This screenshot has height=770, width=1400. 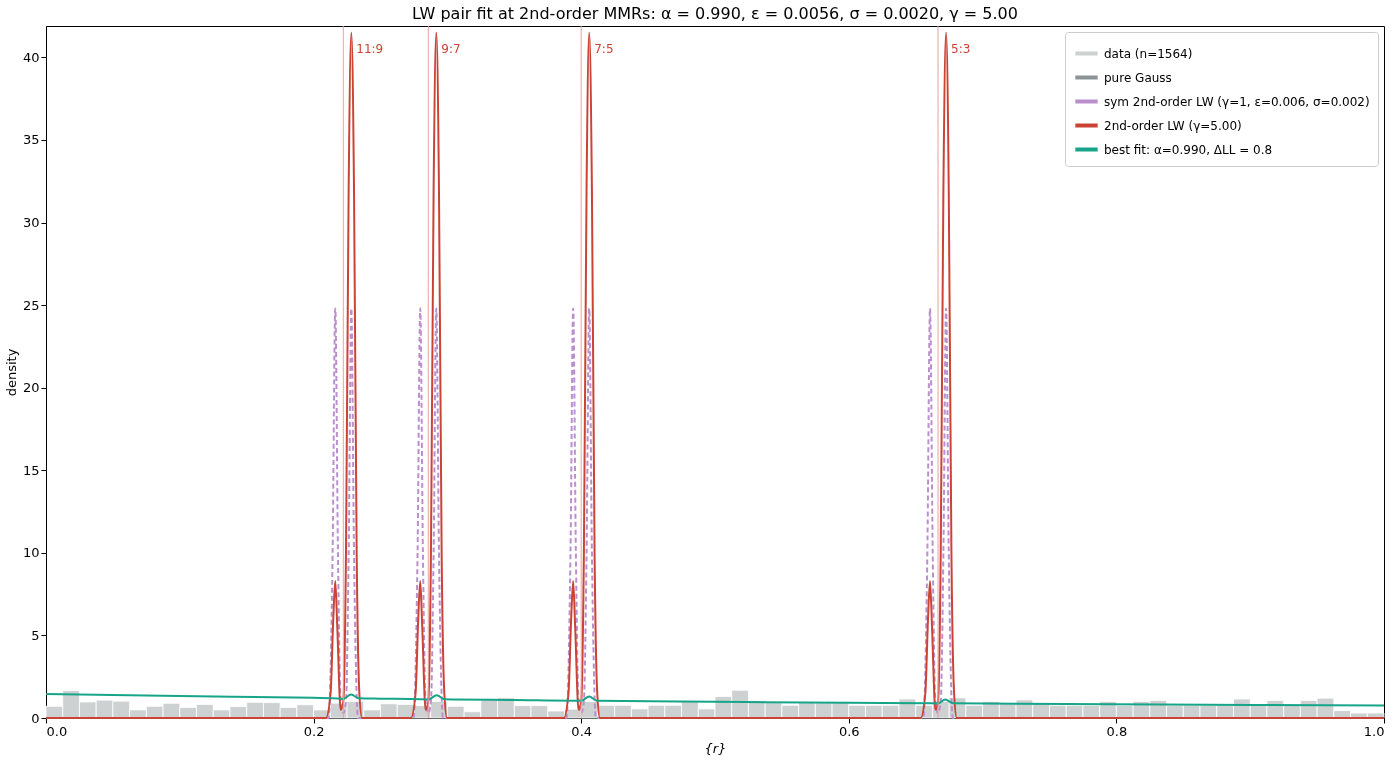 I want to click on annotation: 9:7, so click(x=451, y=49).